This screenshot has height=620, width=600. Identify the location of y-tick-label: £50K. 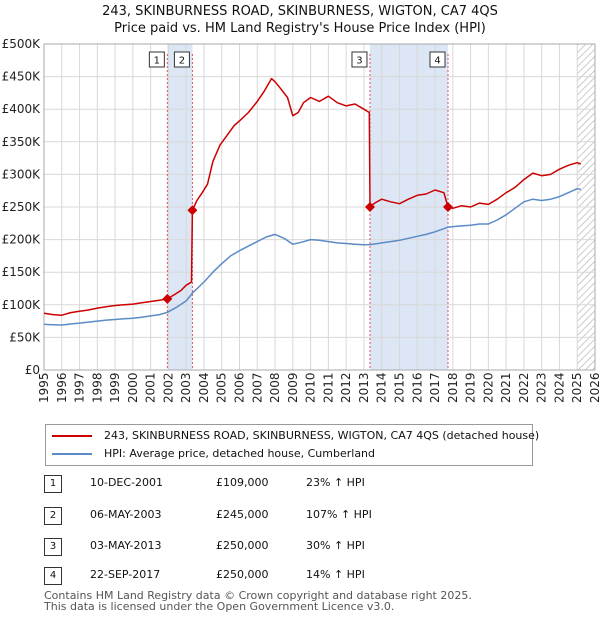
(25, 337).